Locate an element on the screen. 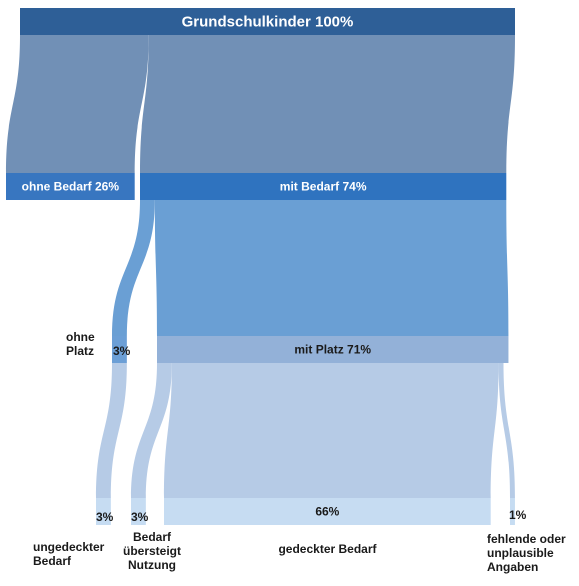 This screenshot has height=586, width=579. node-label: Grundschulkinder 100% is located at coordinates (268, 21).